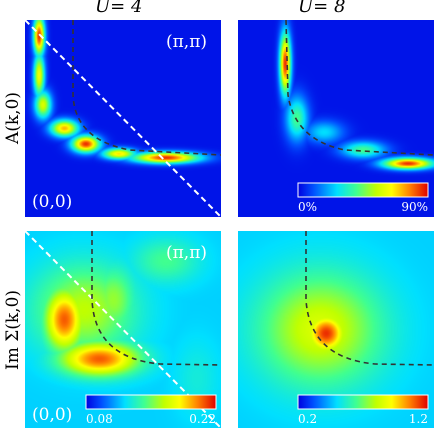  What do you see at coordinates (418, 419) in the screenshot?
I see `colorbar-max-label: 1.2` at bounding box center [418, 419].